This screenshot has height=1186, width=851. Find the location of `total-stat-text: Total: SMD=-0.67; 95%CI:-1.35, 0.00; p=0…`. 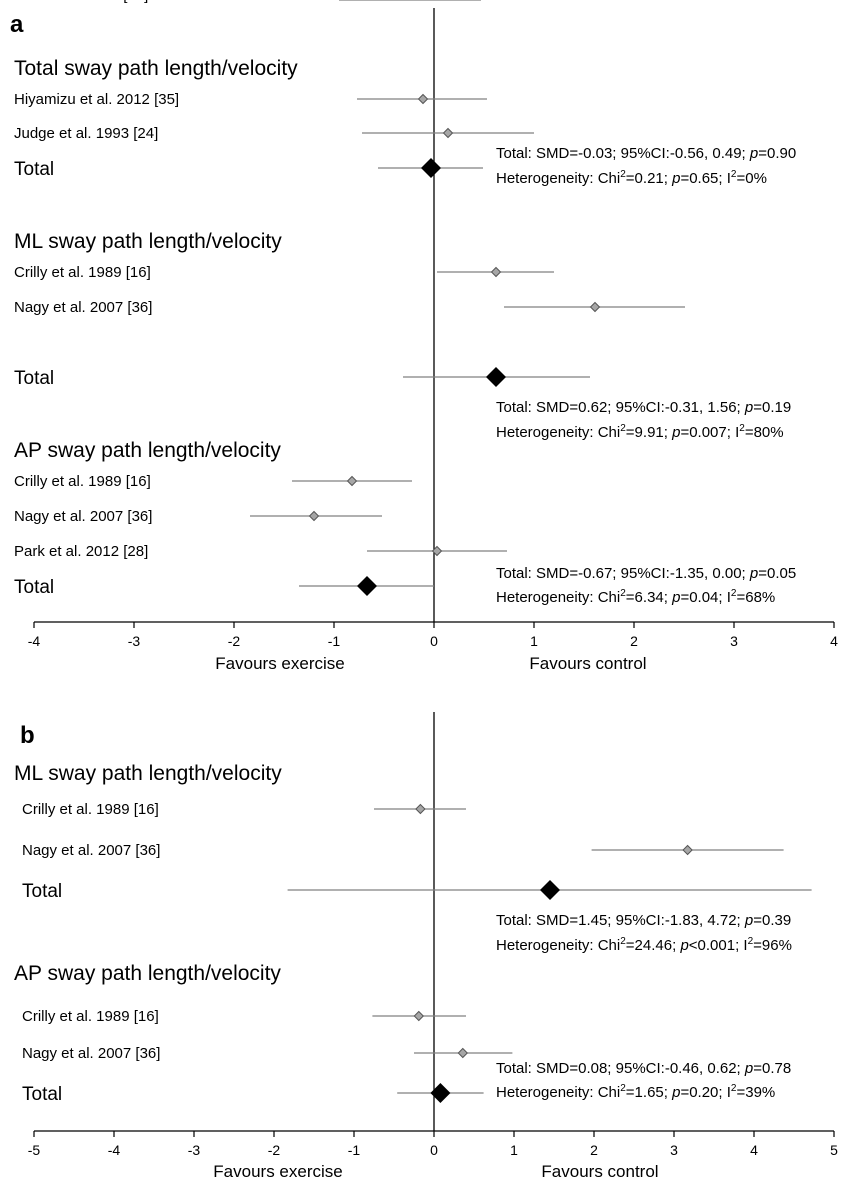

total-stat-text: Total: SMD=-0.67; 95%CI:-1.35, 0.00; p=0… is located at coordinates (646, 573).